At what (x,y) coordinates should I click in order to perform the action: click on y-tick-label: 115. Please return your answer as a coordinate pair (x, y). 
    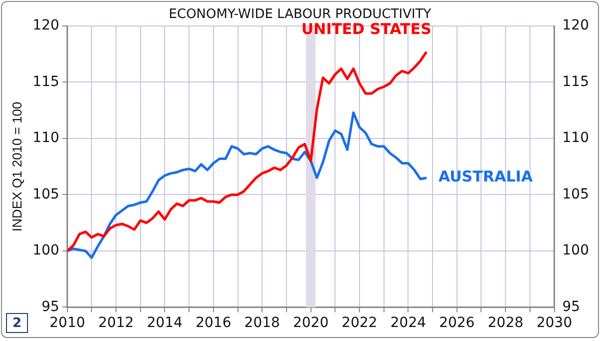
    Looking at the image, I should click on (46, 82).